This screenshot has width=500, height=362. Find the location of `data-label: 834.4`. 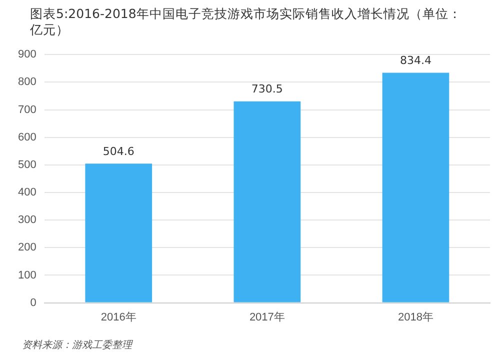

data-label: 834.4 is located at coordinates (416, 61).